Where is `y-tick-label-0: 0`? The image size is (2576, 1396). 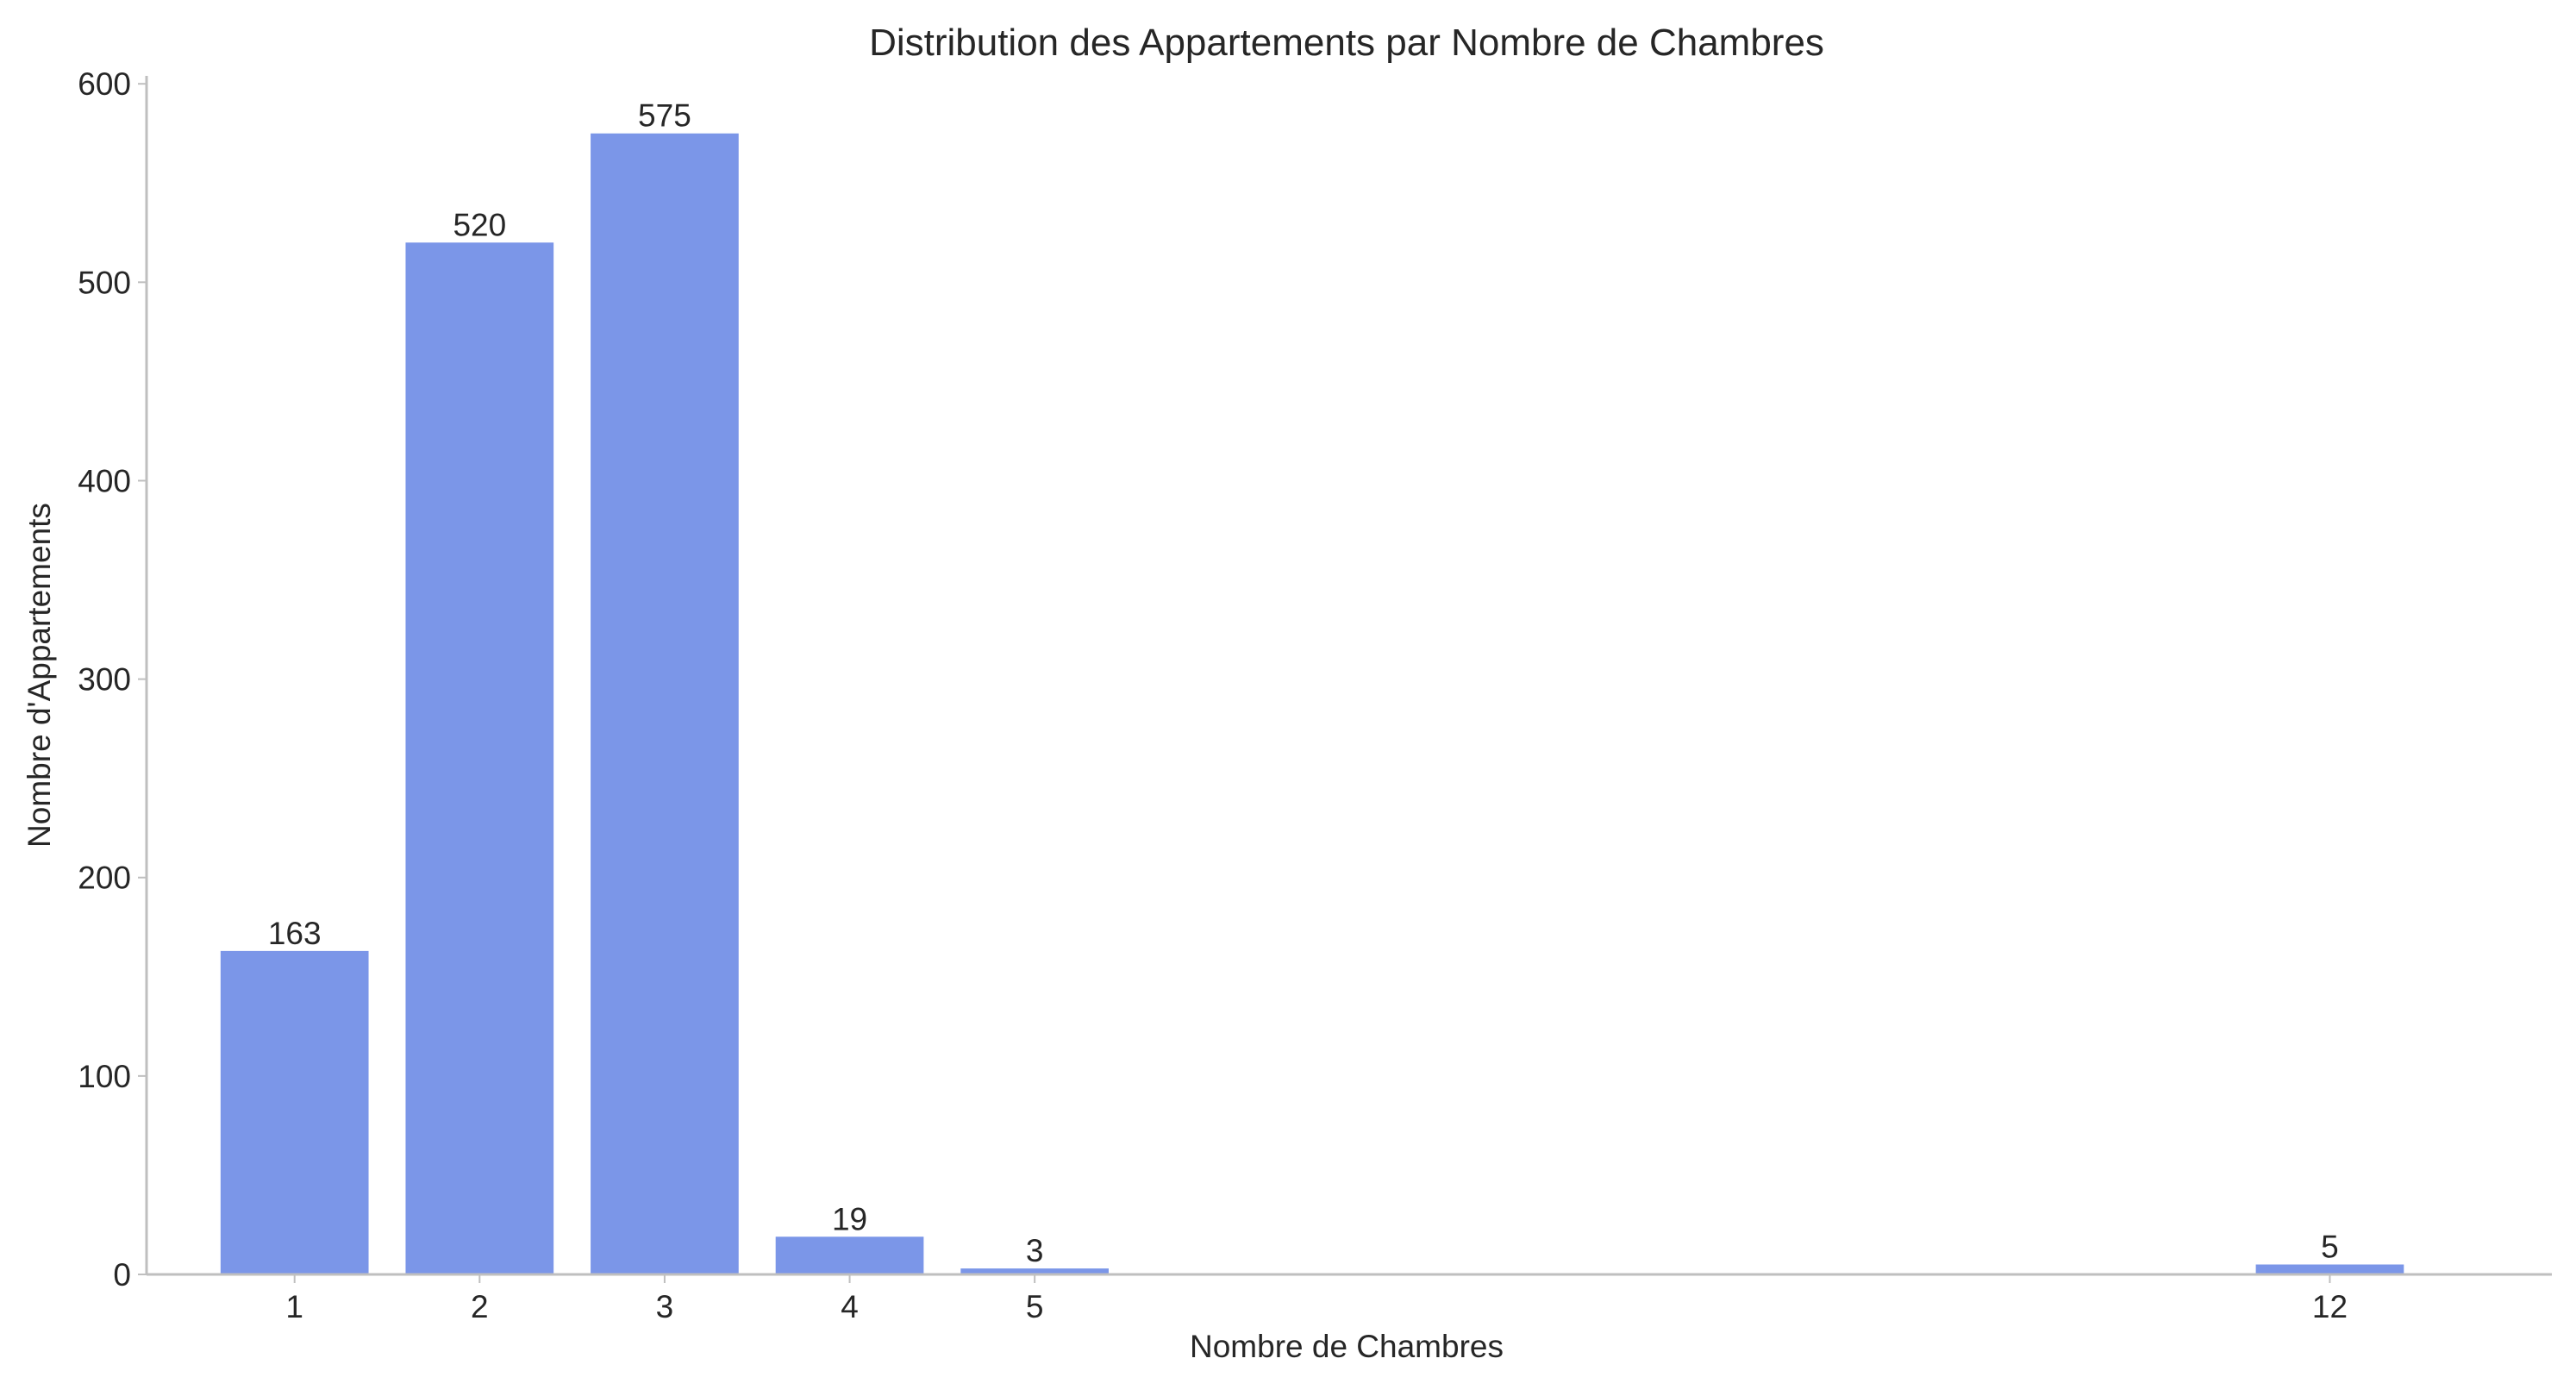 y-tick-label-0: 0 is located at coordinates (122, 1275).